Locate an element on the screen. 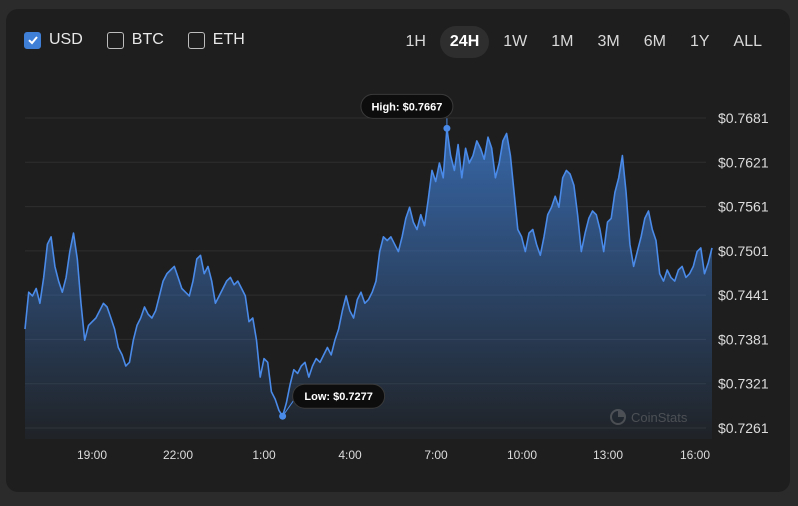  y-tick-label: $0.7381 is located at coordinates (743, 339).